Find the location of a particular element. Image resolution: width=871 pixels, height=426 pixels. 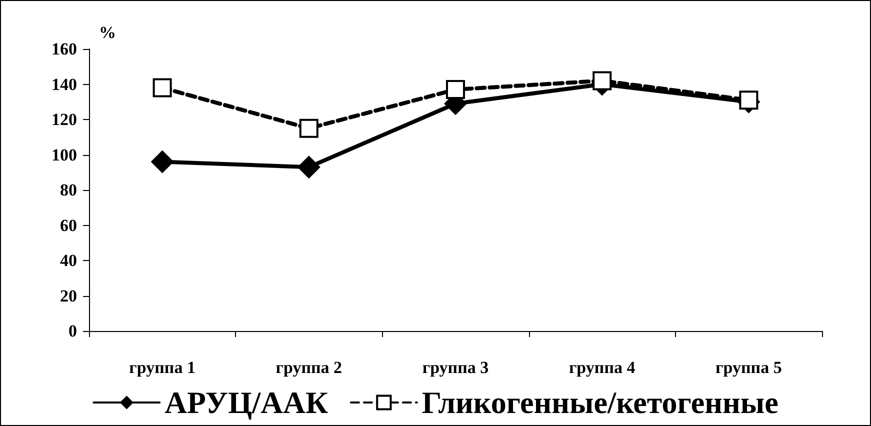

y-tick-label: 160 is located at coordinates (64, 49).